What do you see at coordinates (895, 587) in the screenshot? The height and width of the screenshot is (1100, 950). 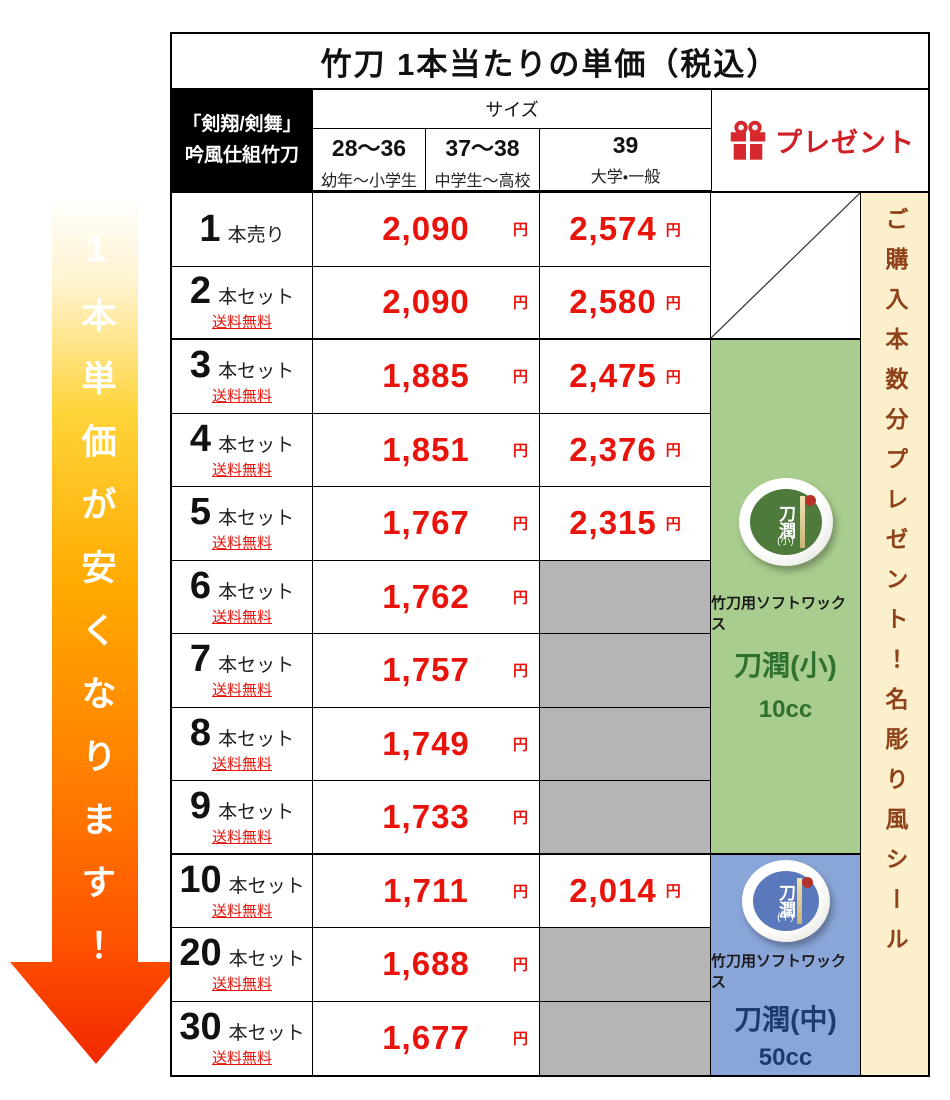 I see `side-note-text: ご購入本数分プレゼント！名彫り風シール` at bounding box center [895, 587].